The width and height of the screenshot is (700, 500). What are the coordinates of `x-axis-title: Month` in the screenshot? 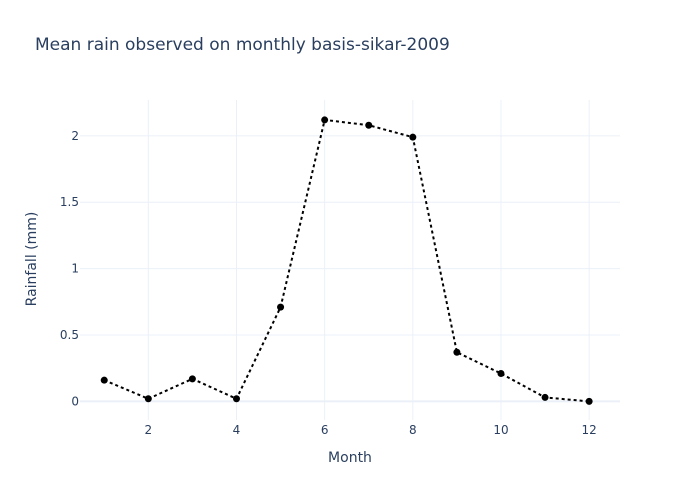 It's located at (350, 458).